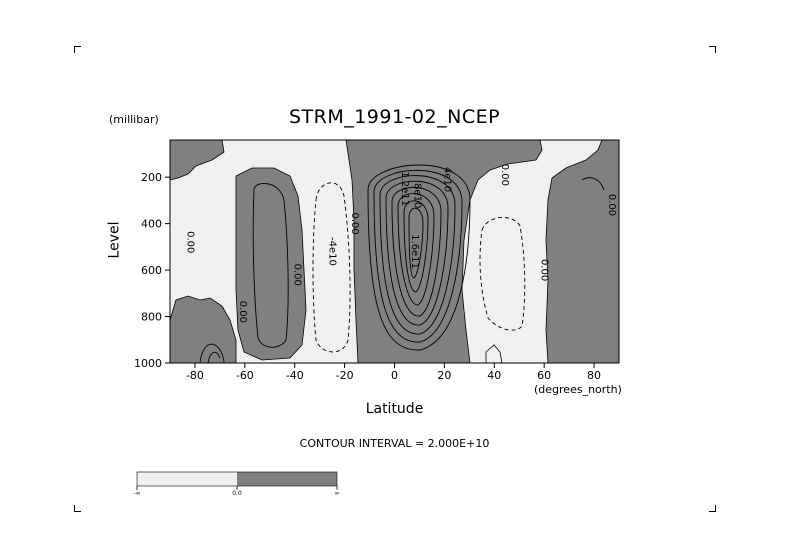  Describe the element at coordinates (151, 317) in the screenshot. I see `y-tick-label: 800` at that location.